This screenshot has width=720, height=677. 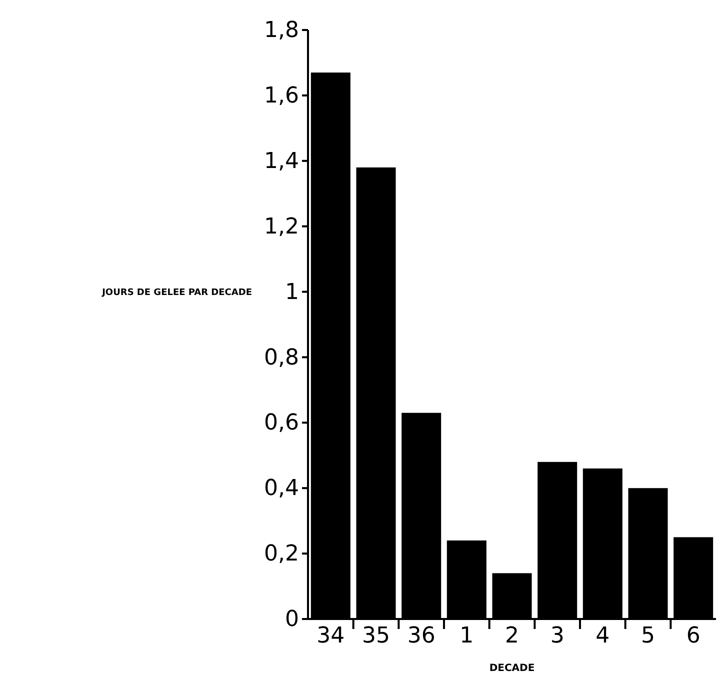 What do you see at coordinates (467, 636) in the screenshot?
I see `x-tick-label: 1` at bounding box center [467, 636].